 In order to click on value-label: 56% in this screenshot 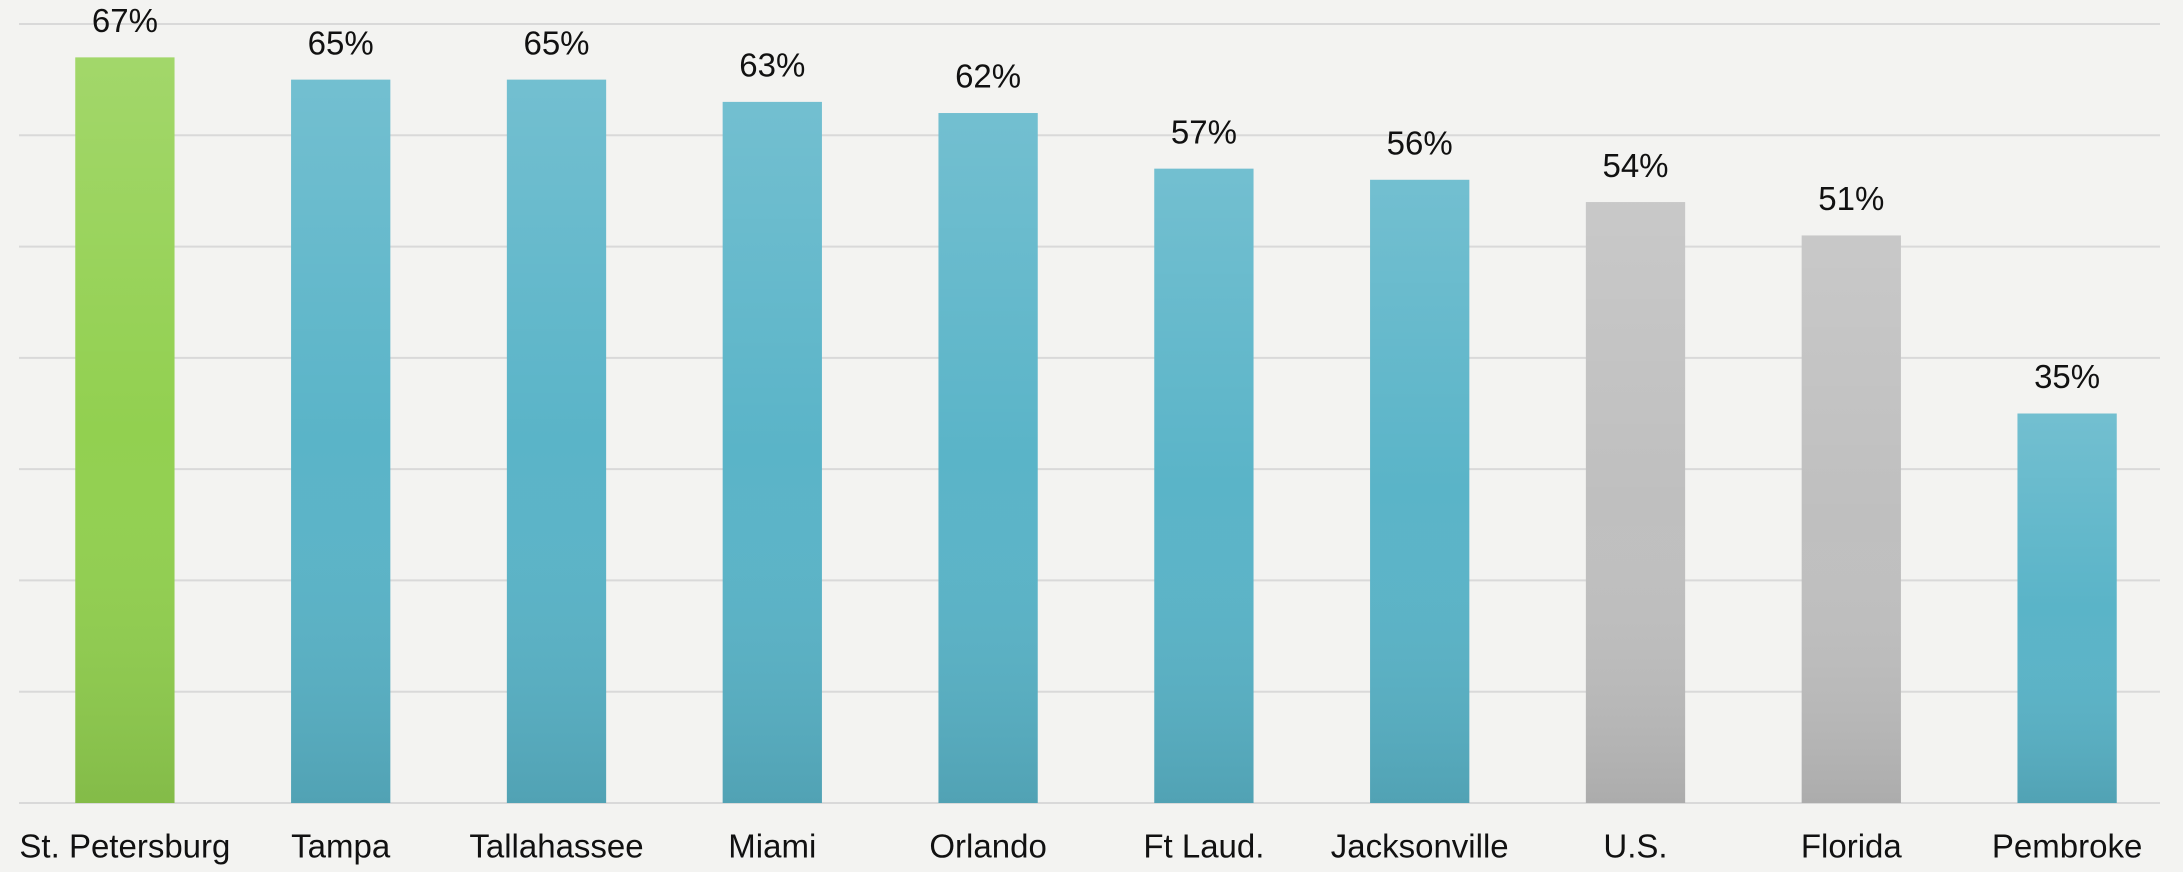, I will do `click(1420, 143)`.